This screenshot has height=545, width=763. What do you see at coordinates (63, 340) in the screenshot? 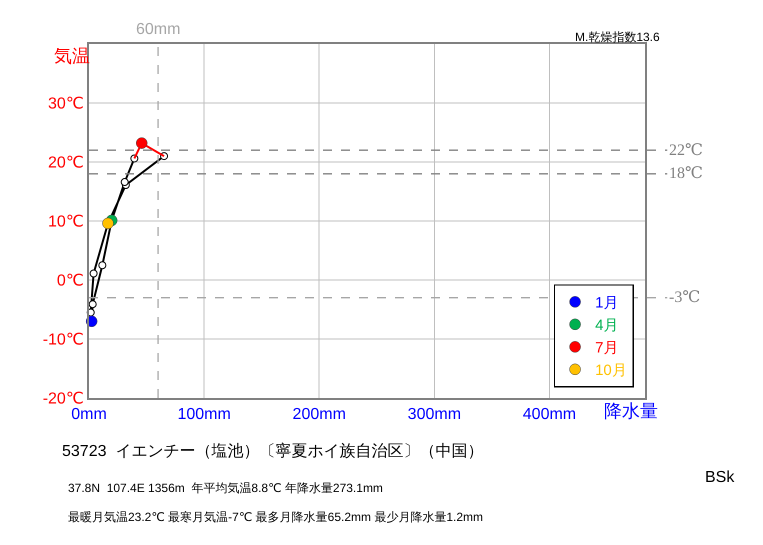
I see `y-tick-label: -10℃` at bounding box center [63, 340].